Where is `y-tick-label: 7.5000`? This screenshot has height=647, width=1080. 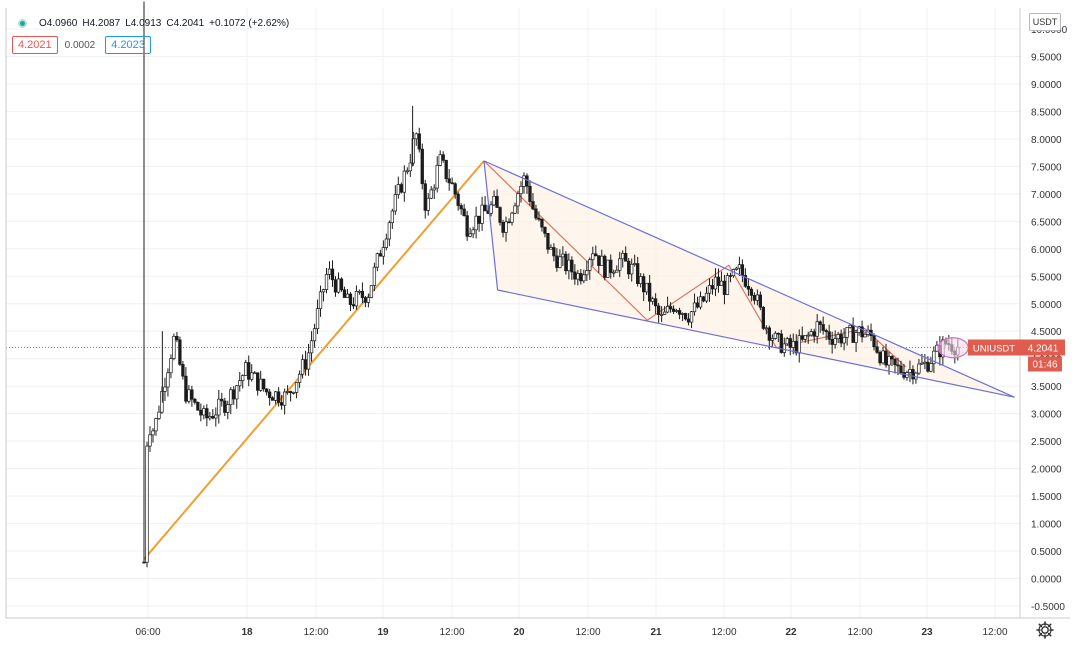
y-tick-label: 7.5000 is located at coordinates (1046, 167).